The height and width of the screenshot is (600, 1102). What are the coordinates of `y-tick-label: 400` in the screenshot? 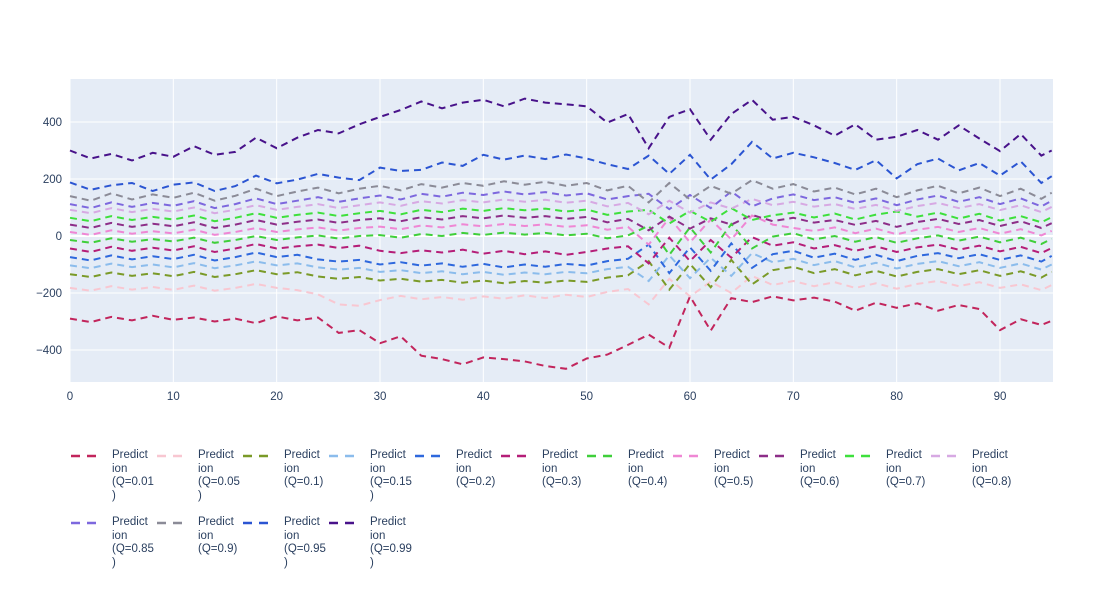 It's located at (52, 123).